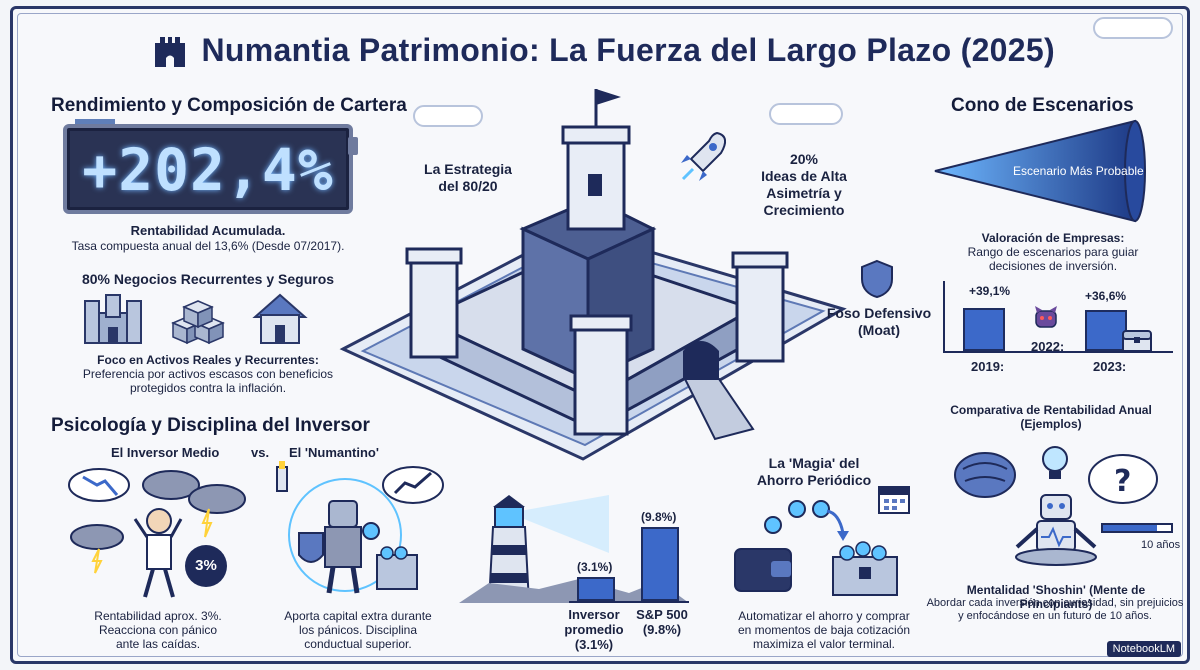 This screenshot has height=670, width=1200. Describe the element at coordinates (814, 480) in the screenshot. I see `ahorro-title-2: Ahorro Periódico` at that location.